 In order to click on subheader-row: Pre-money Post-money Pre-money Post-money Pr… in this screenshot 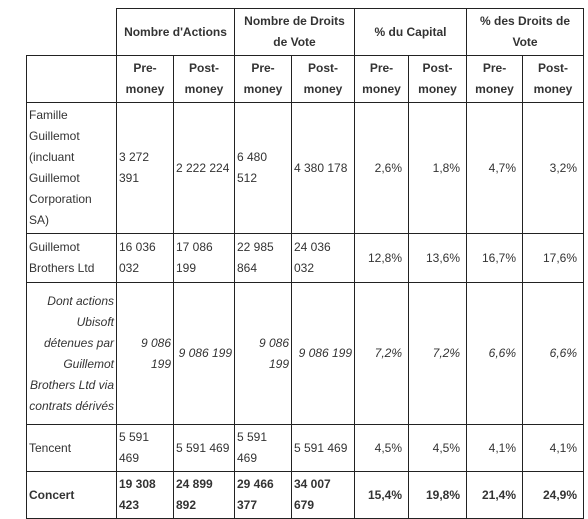, I will do `click(305, 79)`.